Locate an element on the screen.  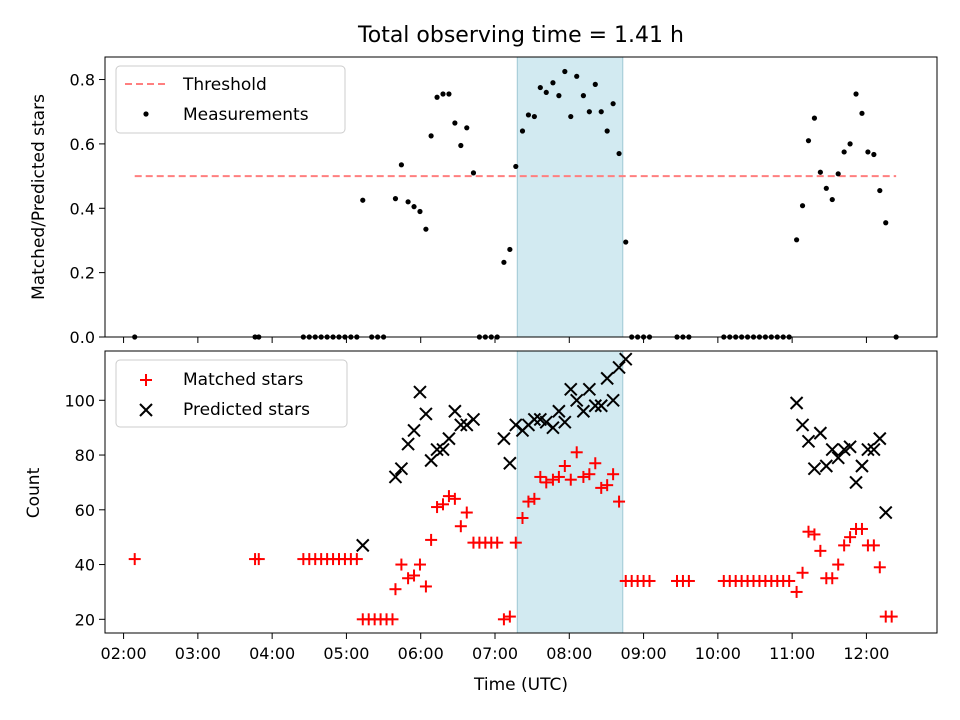
bottom-legend: Matched stars Predicted stars is located at coordinates (231, 393).